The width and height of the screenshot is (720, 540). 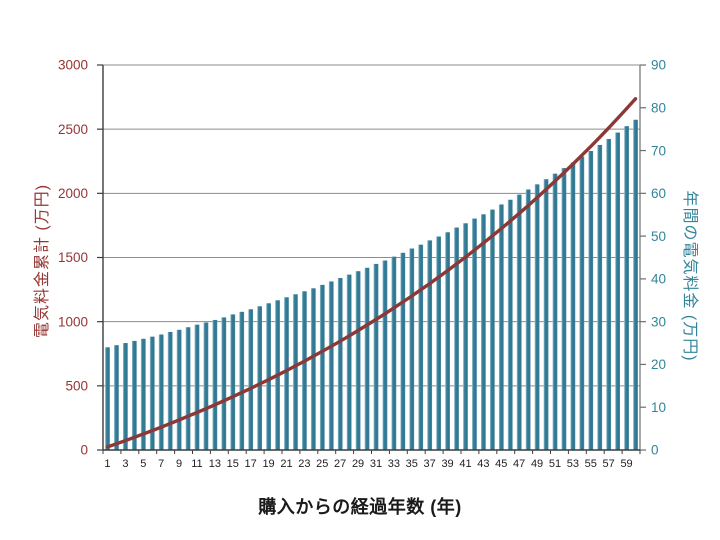 What do you see at coordinates (76, 386) in the screenshot?
I see `left-axis-tick-label: 500` at bounding box center [76, 386].